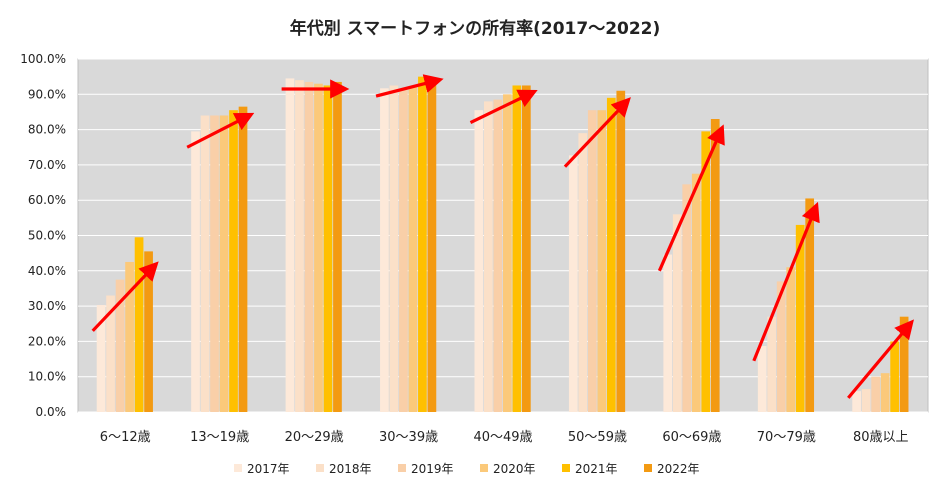 The height and width of the screenshot is (500, 950). Describe the element at coordinates (475, 29) in the screenshot. I see `chart-title: 年代別 スマートフォンの所有率(2017〜2022)` at that location.